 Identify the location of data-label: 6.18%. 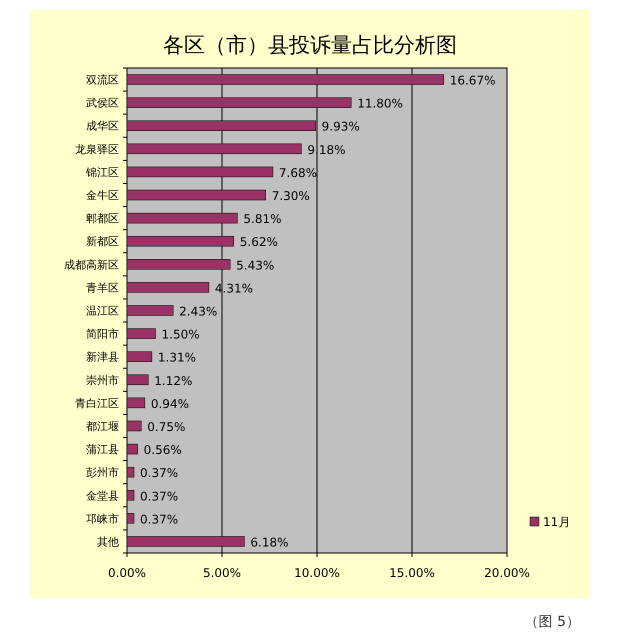
(269, 542).